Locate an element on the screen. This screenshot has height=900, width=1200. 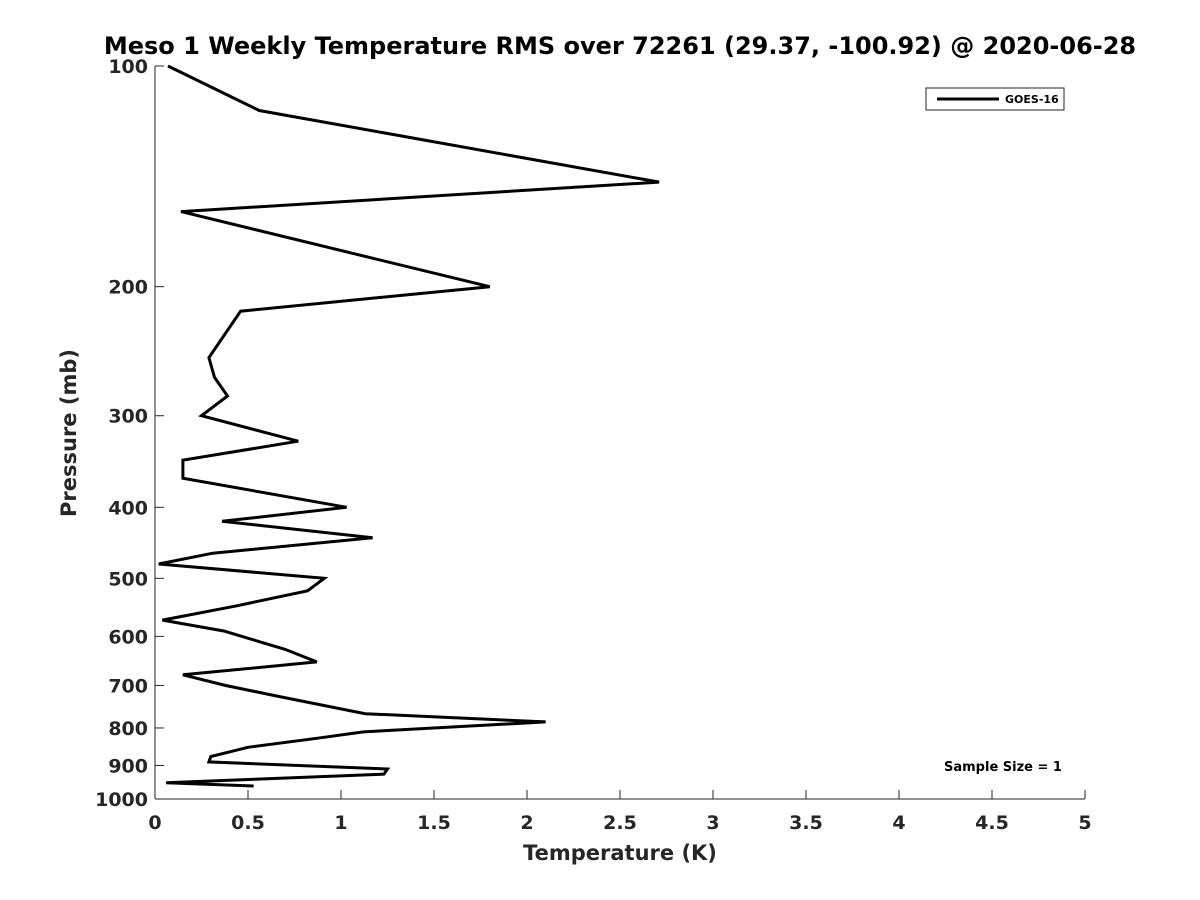
x-tick-label: 4.5 is located at coordinates (992, 823).